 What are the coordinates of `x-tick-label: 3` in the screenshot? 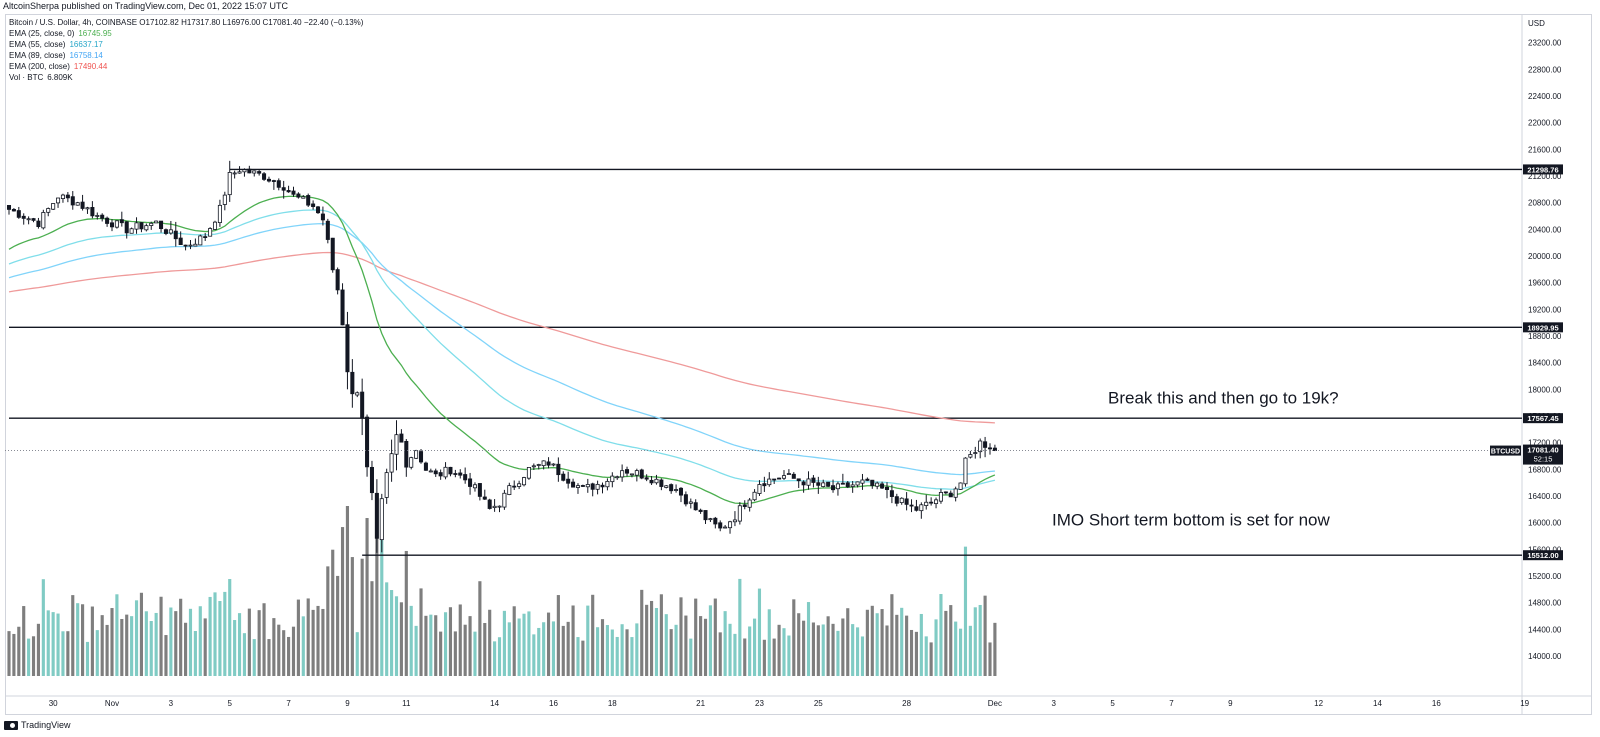 It's located at (1054, 703).